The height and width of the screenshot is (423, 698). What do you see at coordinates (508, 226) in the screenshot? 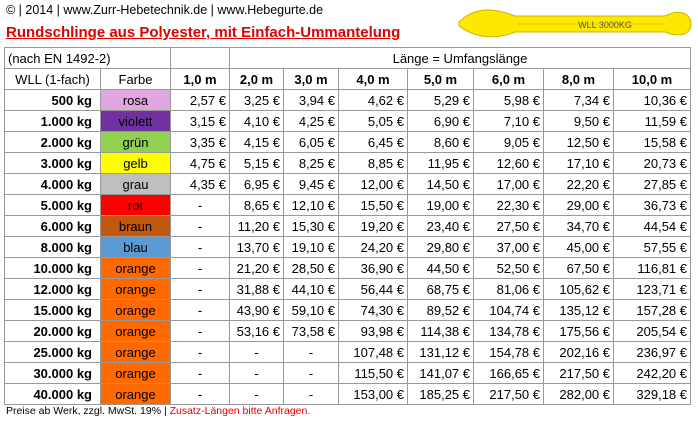
I see `price-cell: 27,50 €` at bounding box center [508, 226].